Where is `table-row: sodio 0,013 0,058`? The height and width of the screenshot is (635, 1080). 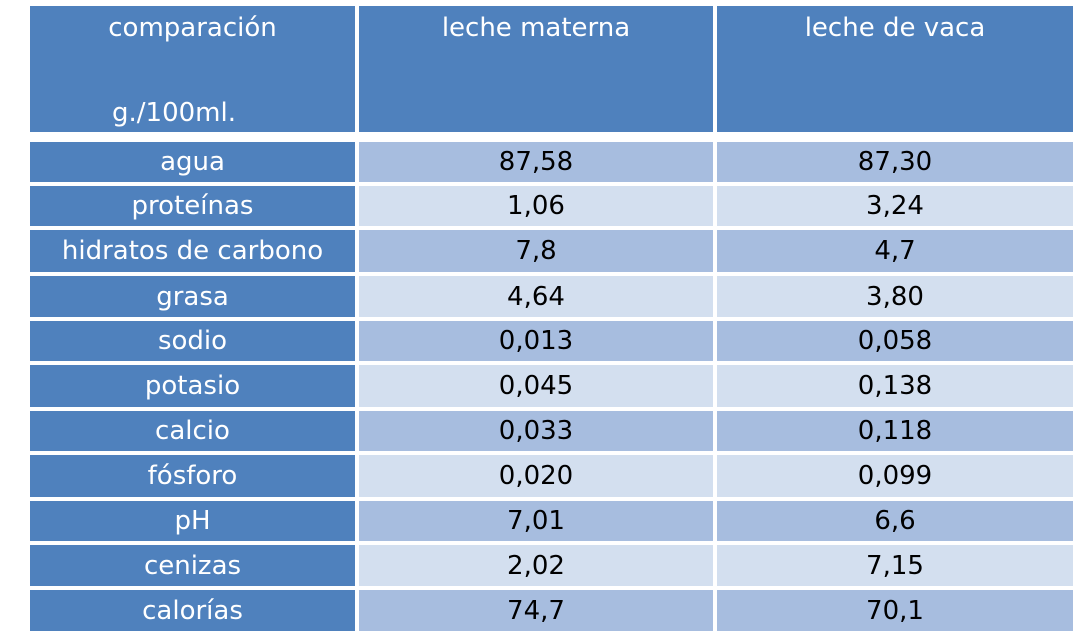 table-row: sodio 0,013 0,058 is located at coordinates (551, 341).